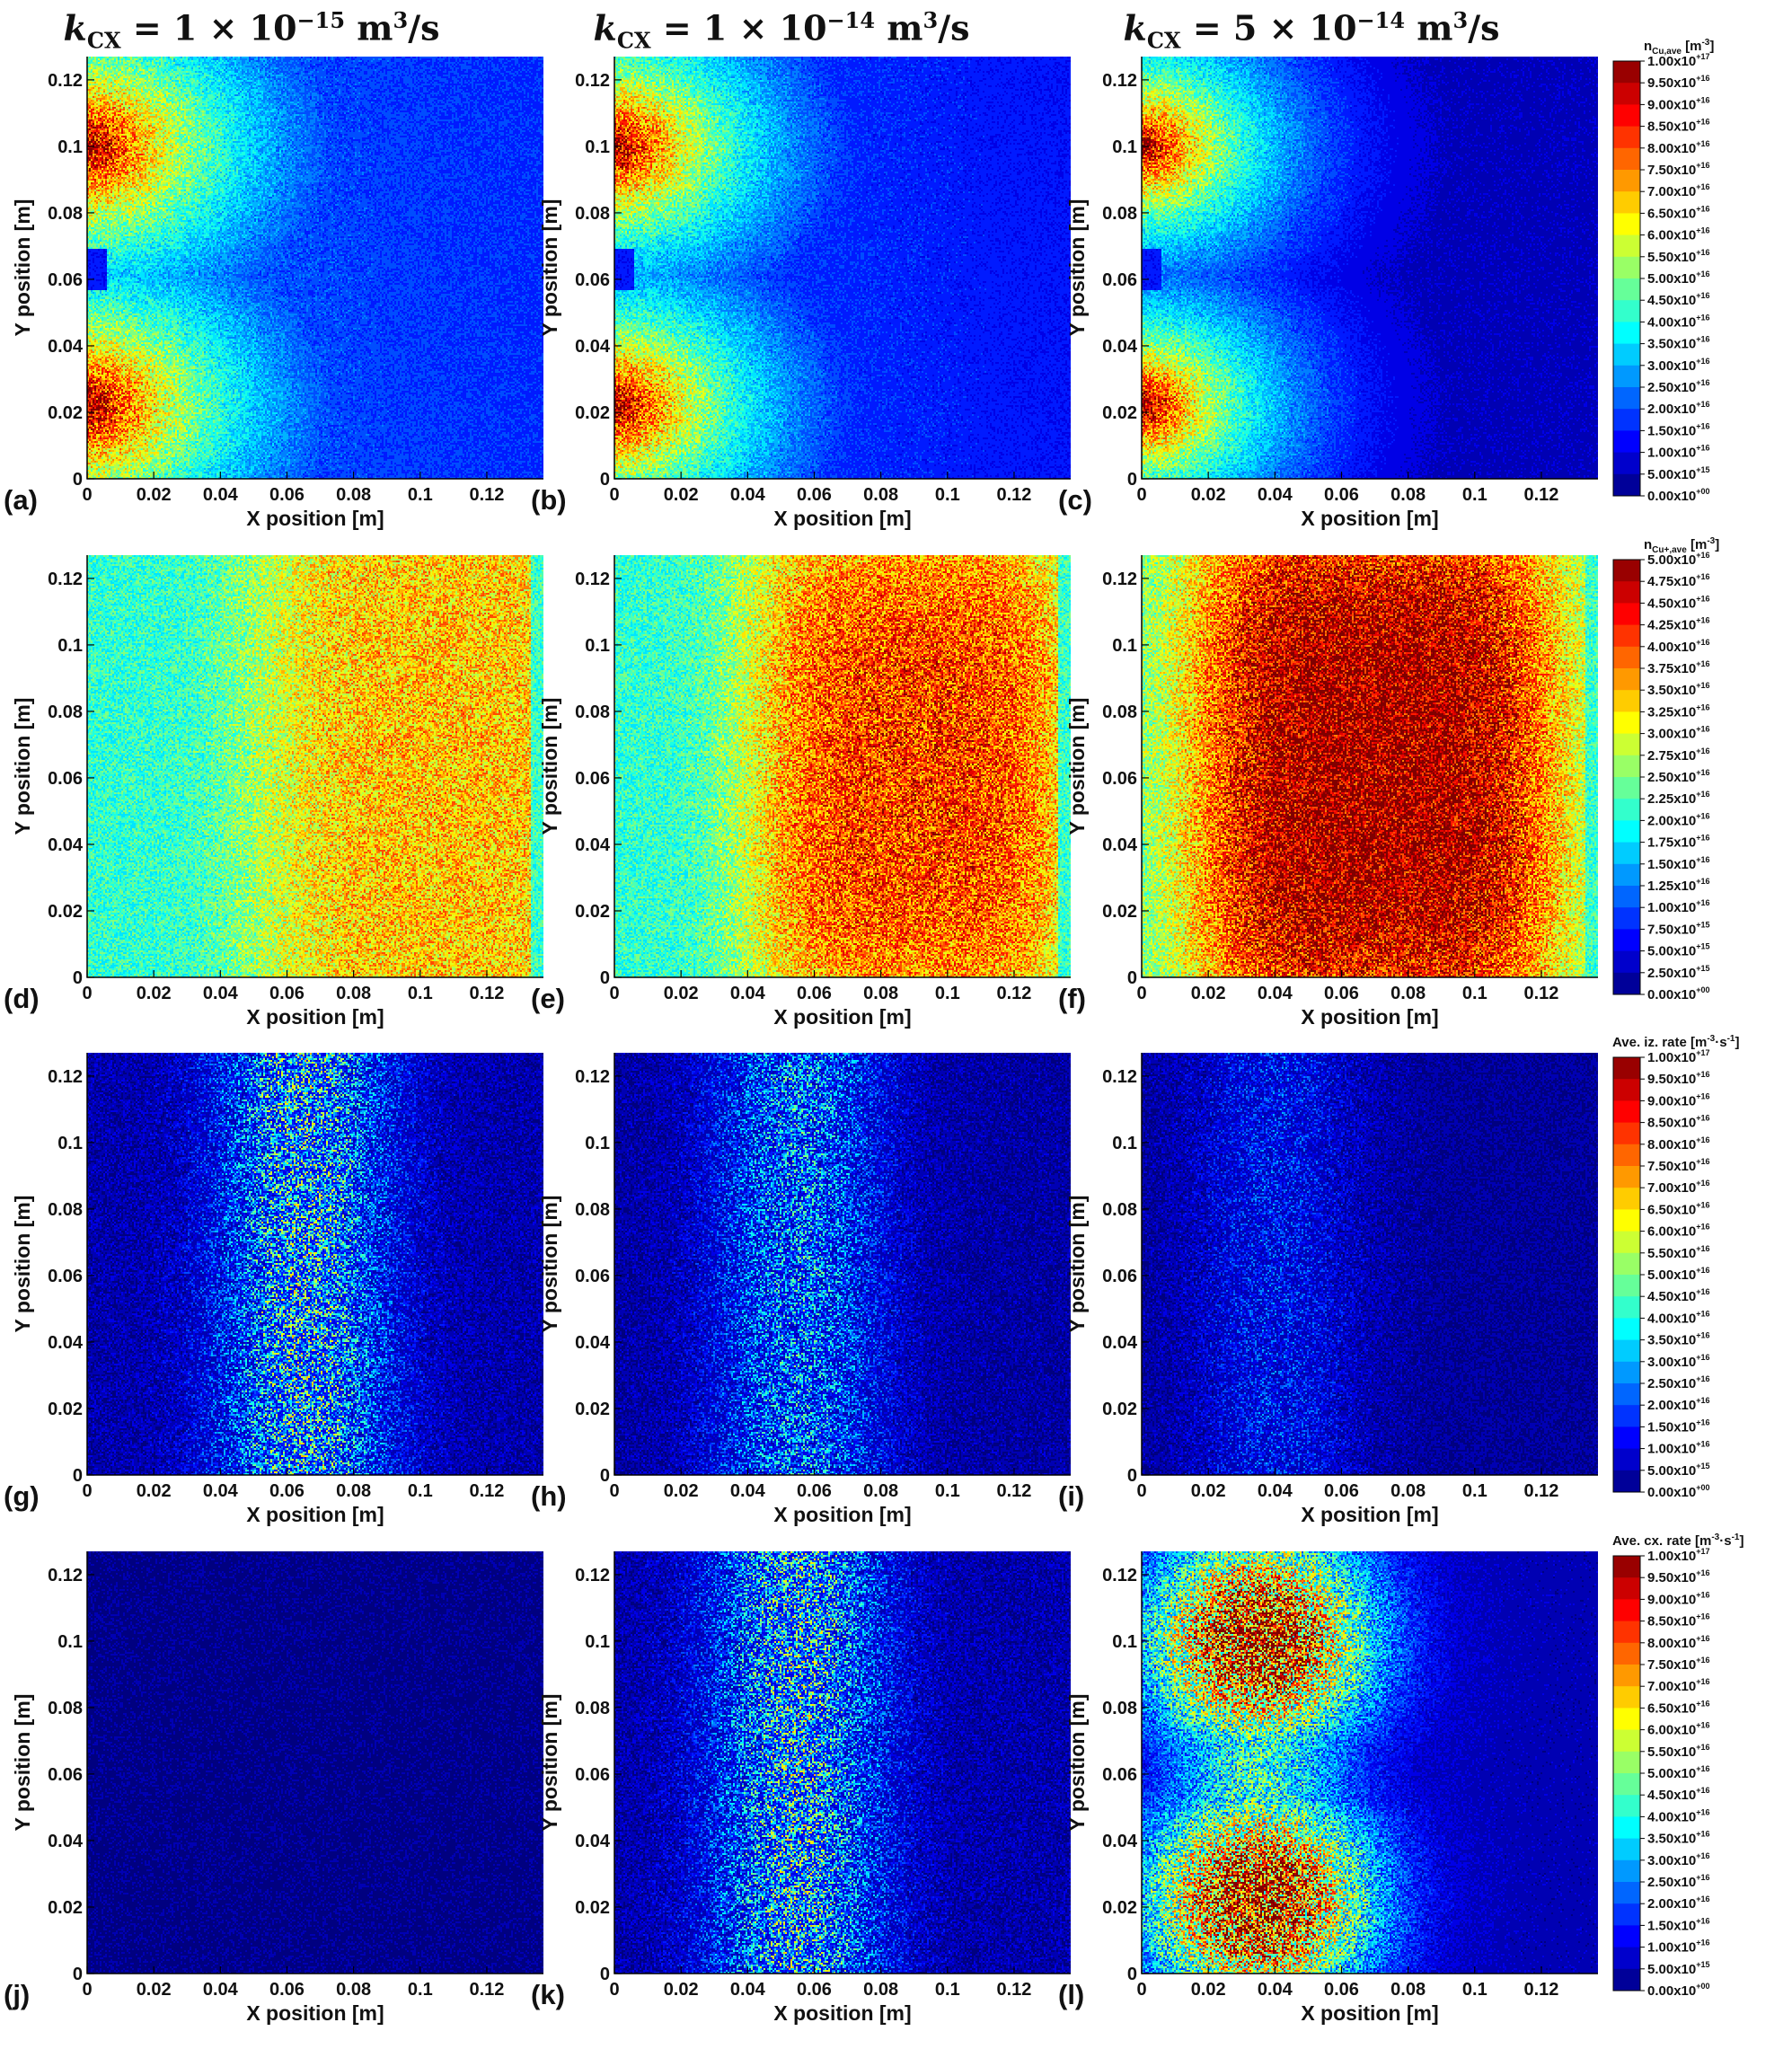  I want to click on colorbar-label: 9.00x10+16, so click(1678, 103).